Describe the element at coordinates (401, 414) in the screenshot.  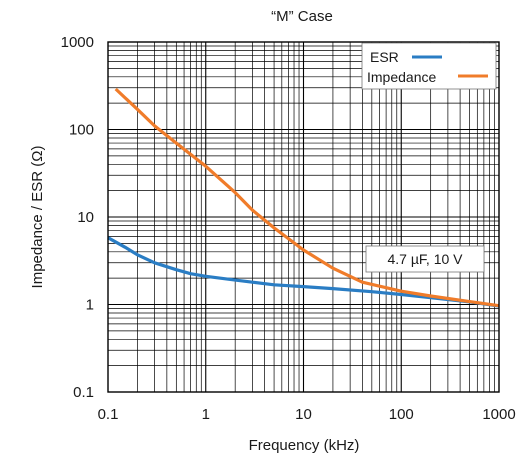
I see `x-tick-label: 100` at that location.